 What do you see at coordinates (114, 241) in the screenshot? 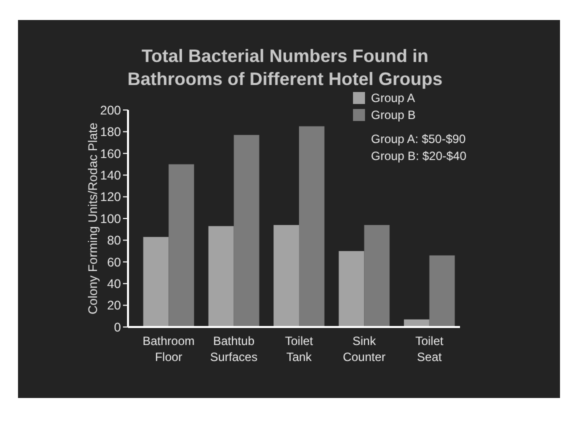
I see `y-tick-label: 80` at bounding box center [114, 241].